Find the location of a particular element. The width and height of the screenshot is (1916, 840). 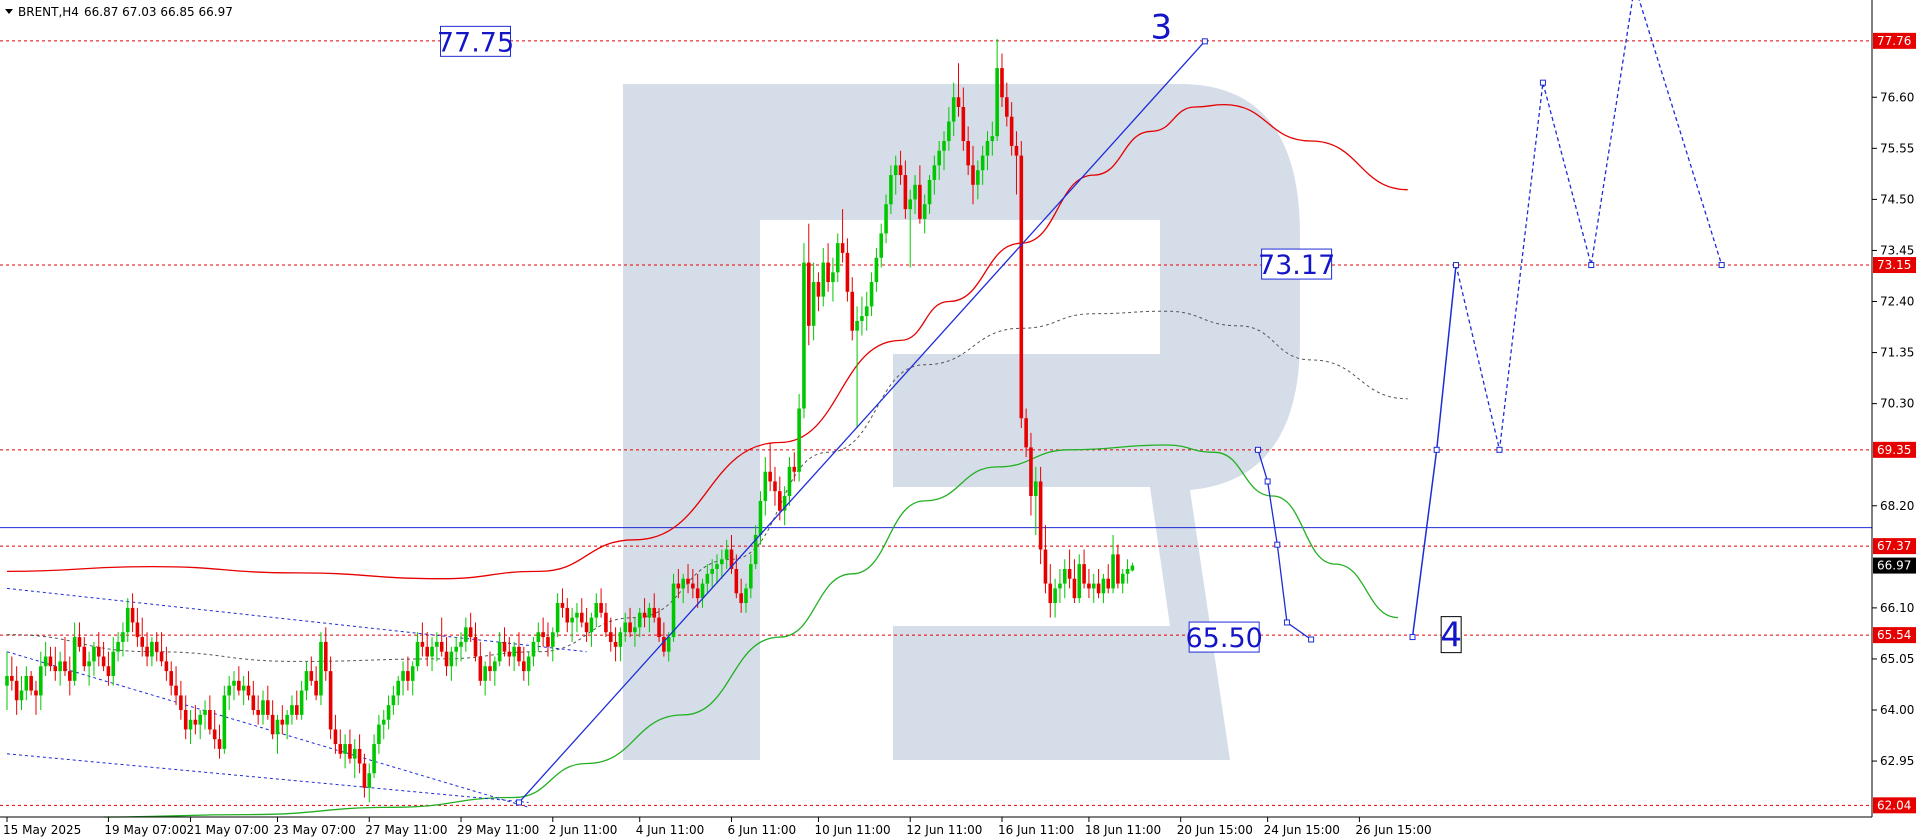

current-price-label: 66.97 is located at coordinates (1894, 566).